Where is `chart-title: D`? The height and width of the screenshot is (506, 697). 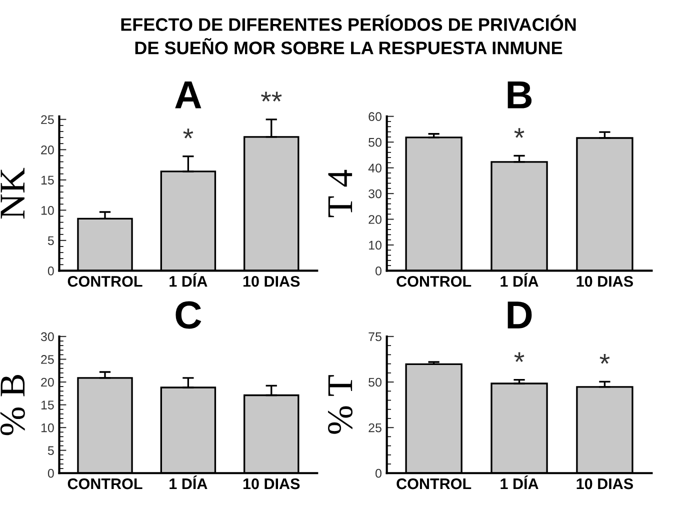 chart-title: D is located at coordinates (520, 315).